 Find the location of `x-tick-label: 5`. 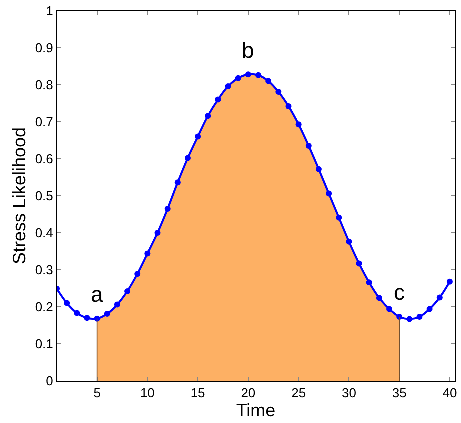

x-tick-label: 5 is located at coordinates (97, 393).